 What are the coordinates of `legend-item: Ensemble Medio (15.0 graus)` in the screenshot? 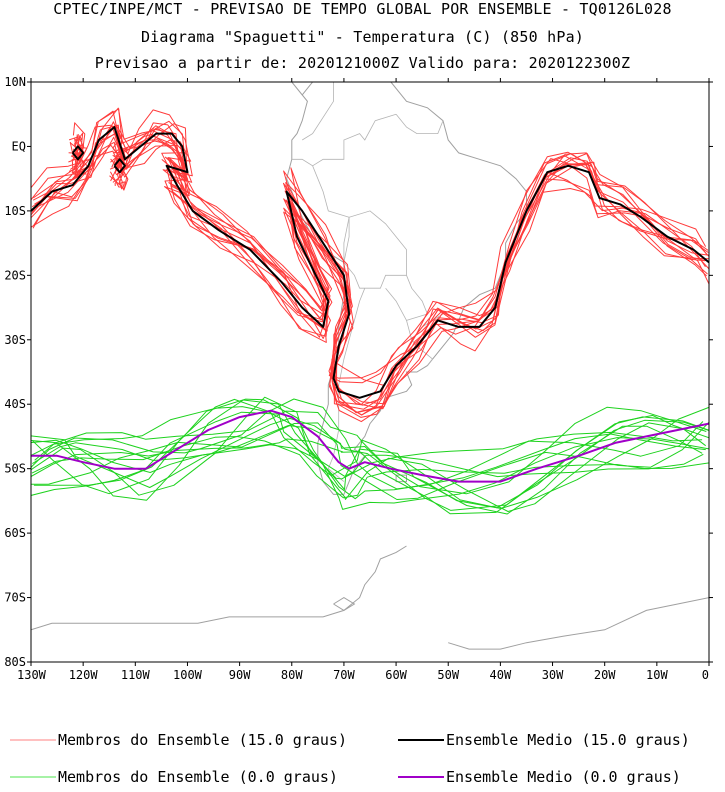 It's located at (544, 740).